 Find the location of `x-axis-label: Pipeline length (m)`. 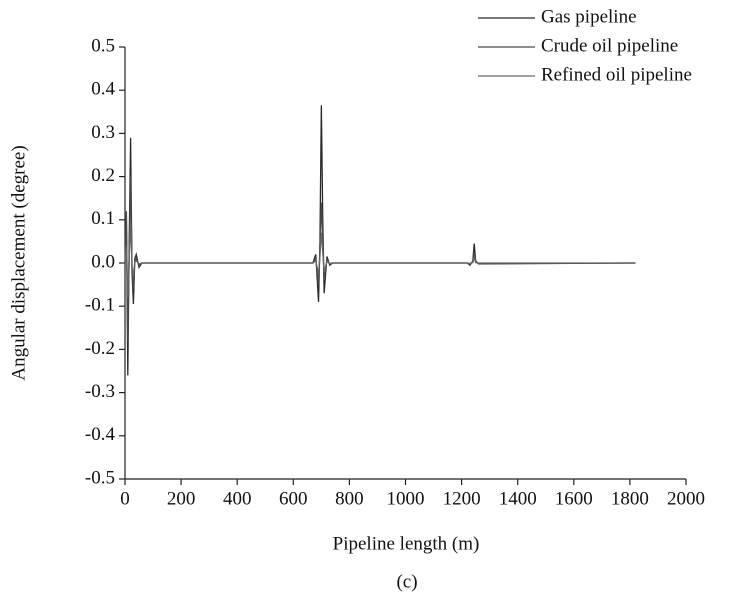

x-axis-label: Pipeline length (m) is located at coordinates (406, 543).